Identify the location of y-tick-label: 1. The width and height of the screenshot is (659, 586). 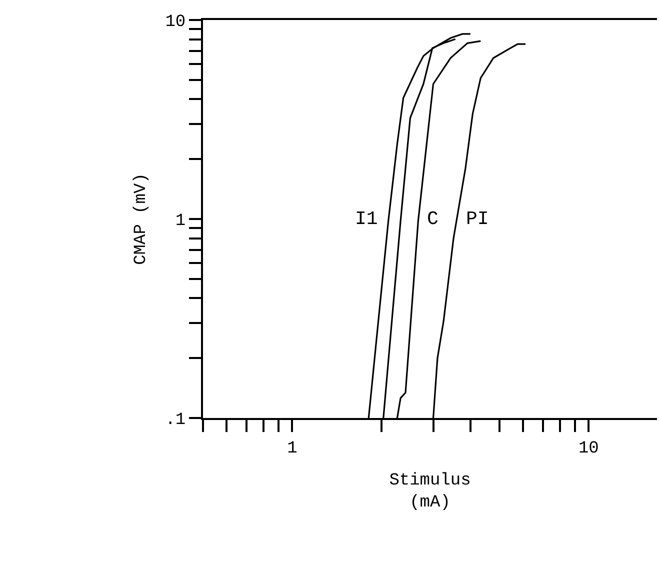
(180, 221).